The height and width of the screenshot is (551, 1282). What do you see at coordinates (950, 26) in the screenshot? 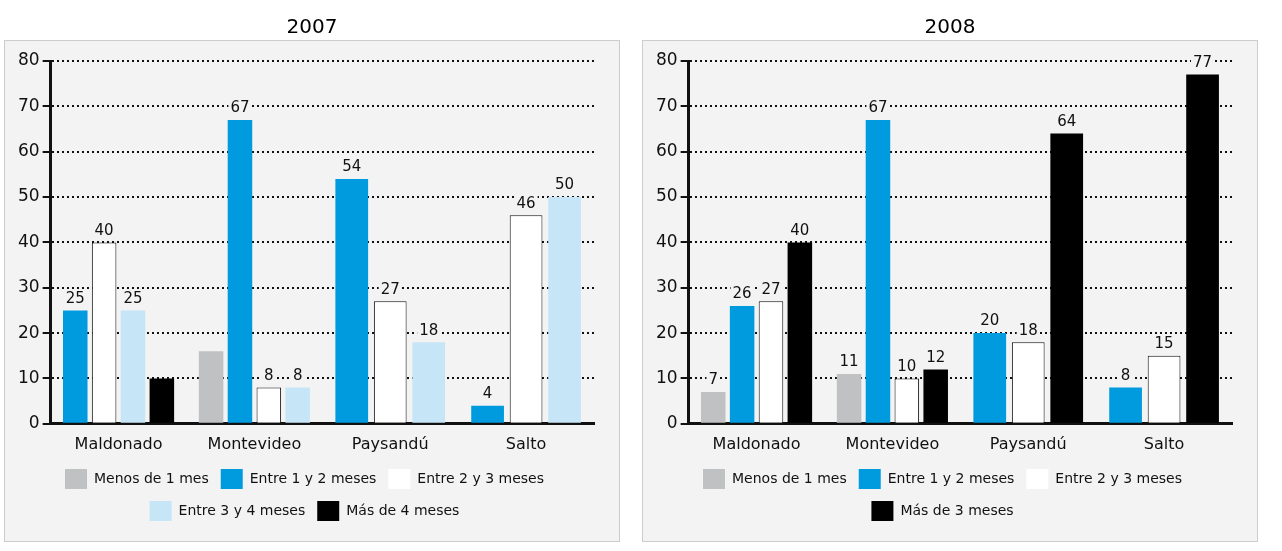
I see `chart-title: 2008` at bounding box center [950, 26].